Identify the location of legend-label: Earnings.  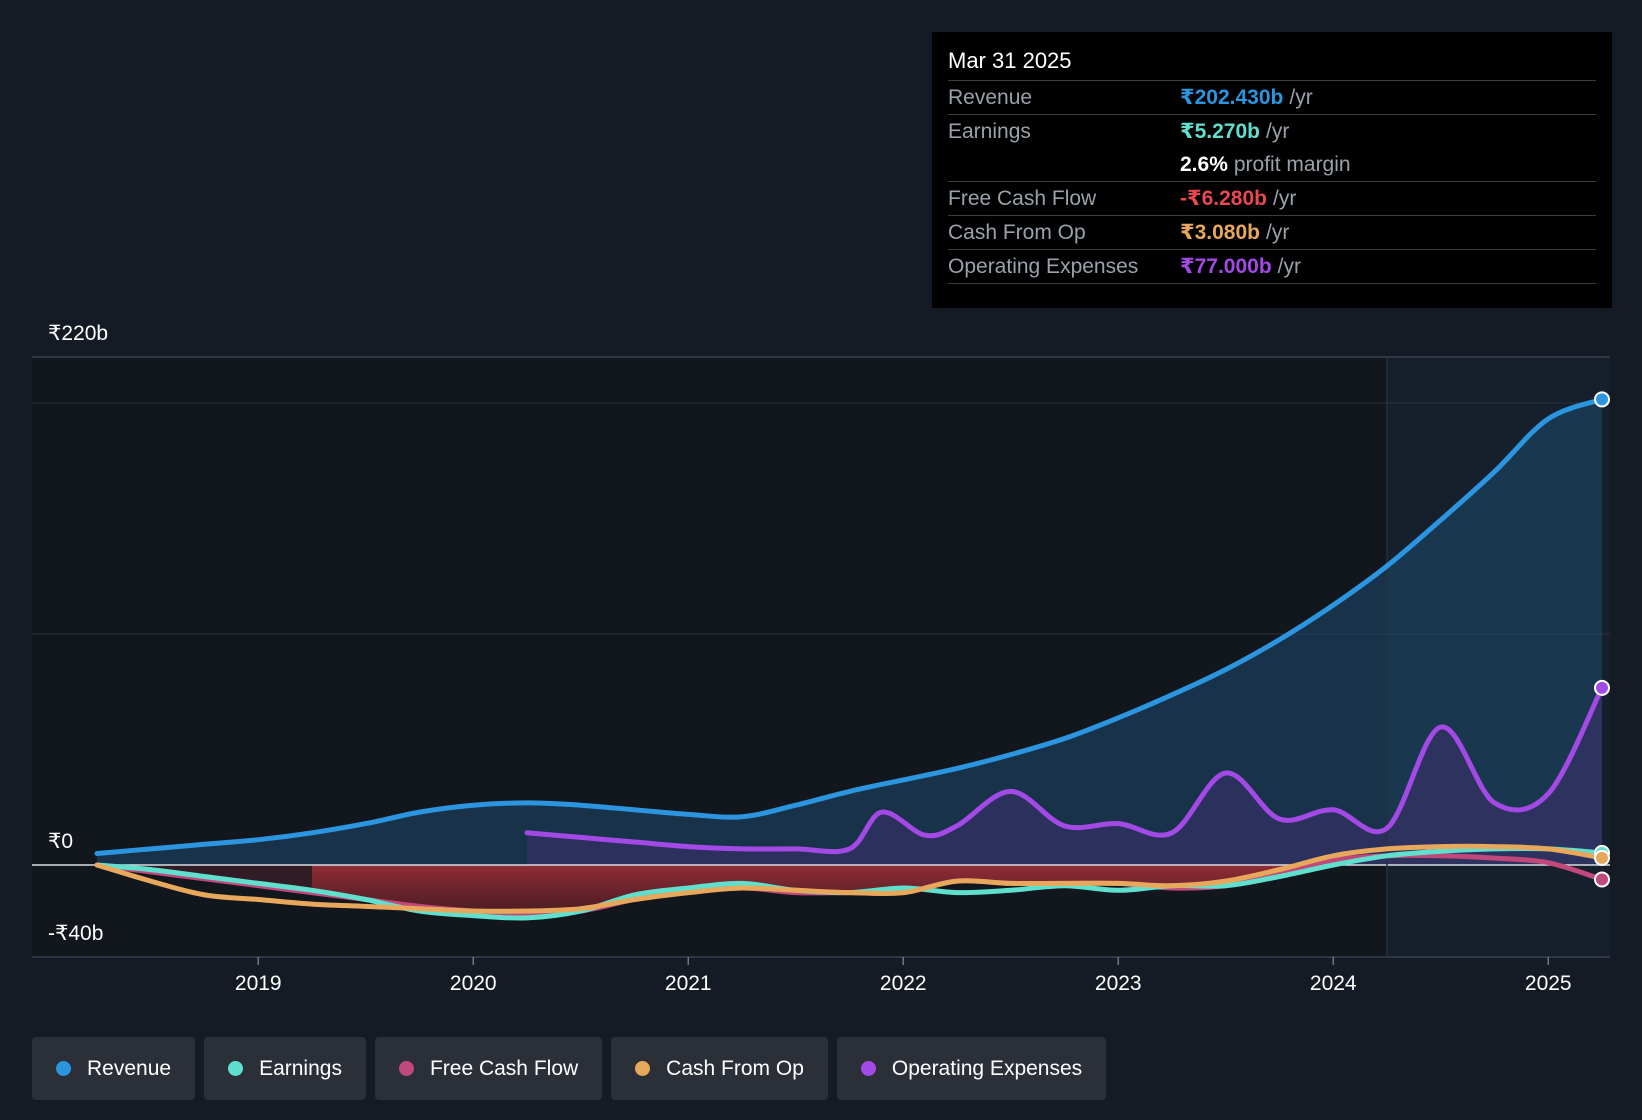
(300, 1068).